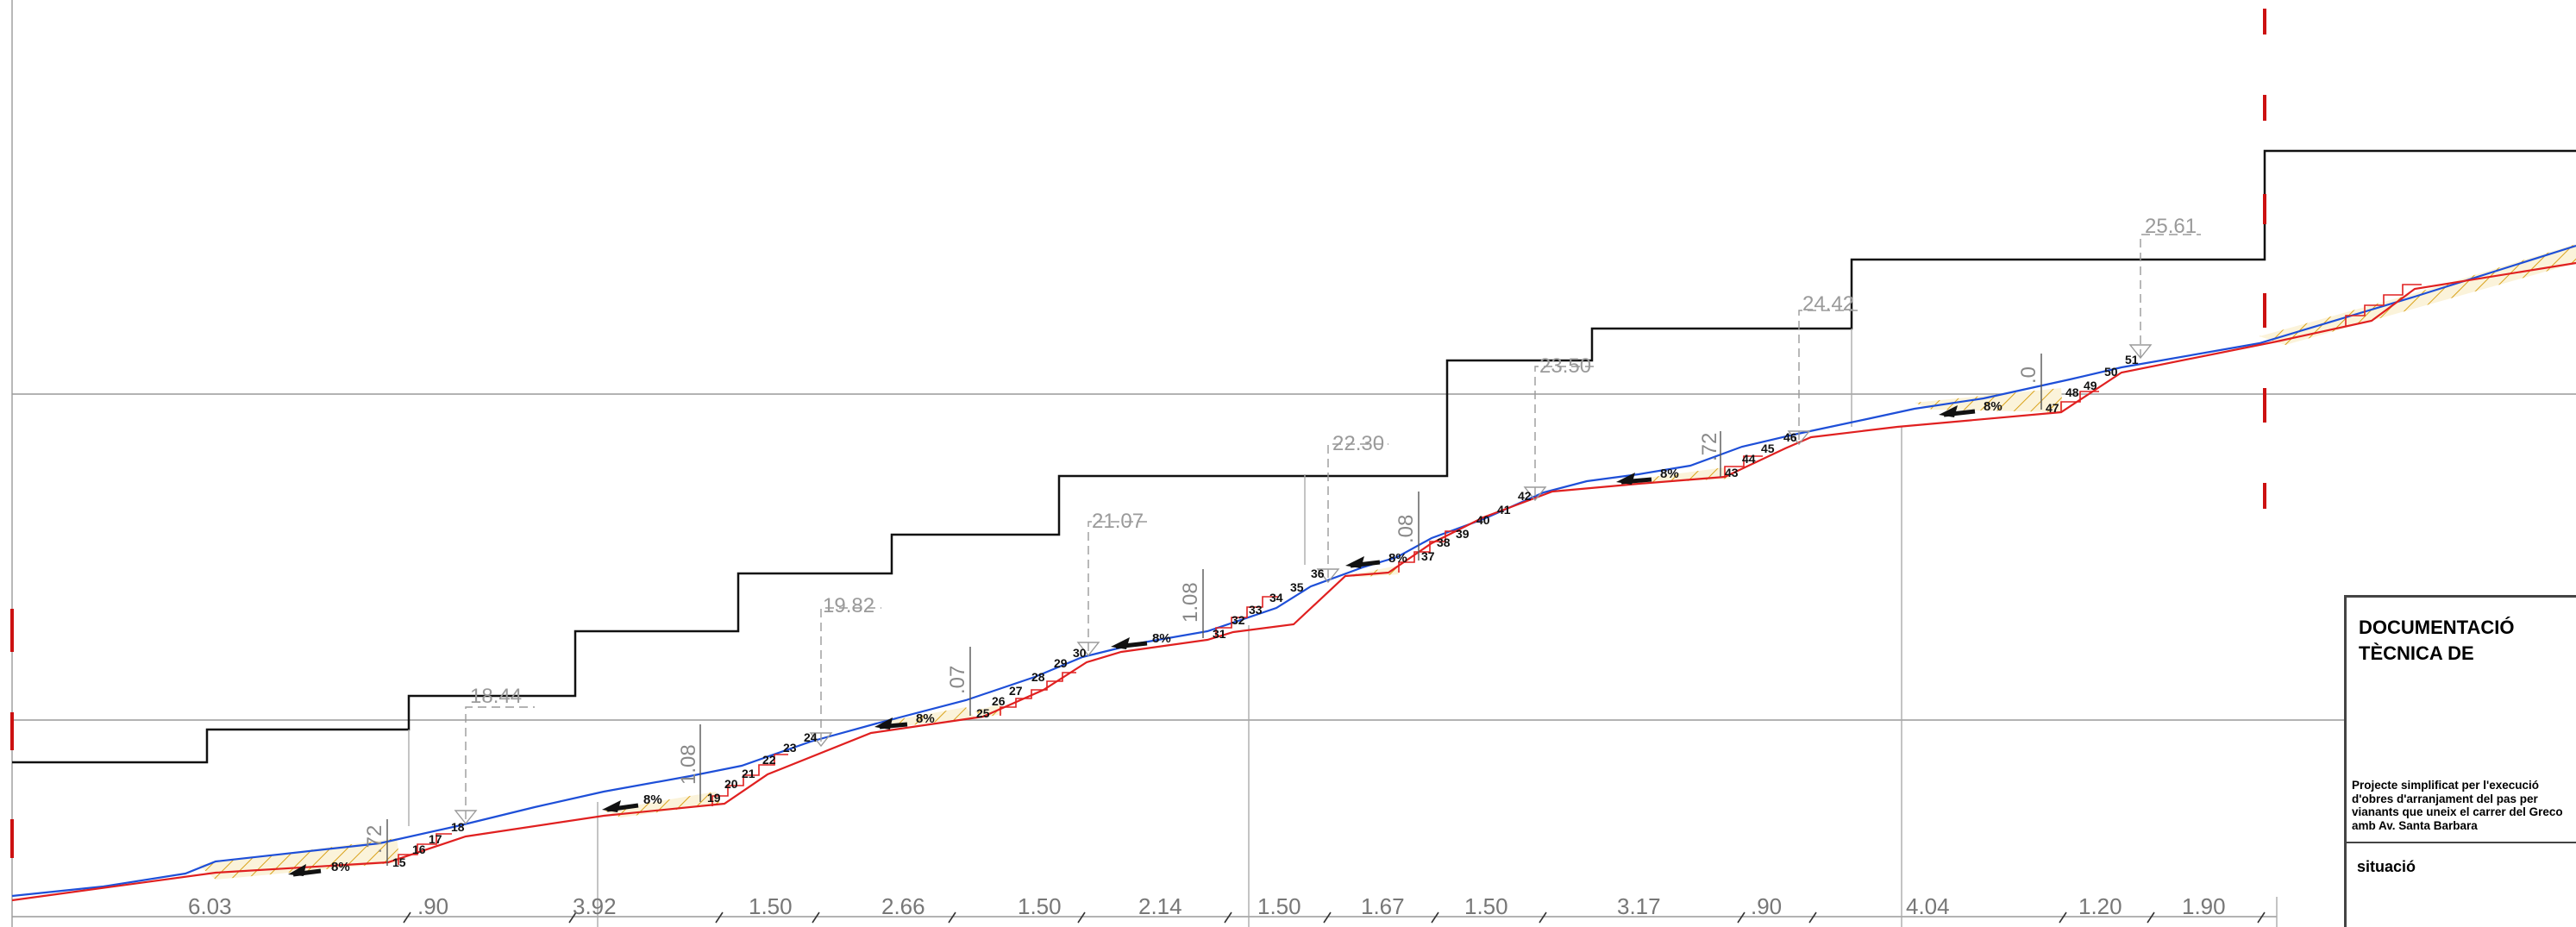 This screenshot has width=2576, height=927. What do you see at coordinates (595, 906) in the screenshot?
I see `distance-label: 3.92` at bounding box center [595, 906].